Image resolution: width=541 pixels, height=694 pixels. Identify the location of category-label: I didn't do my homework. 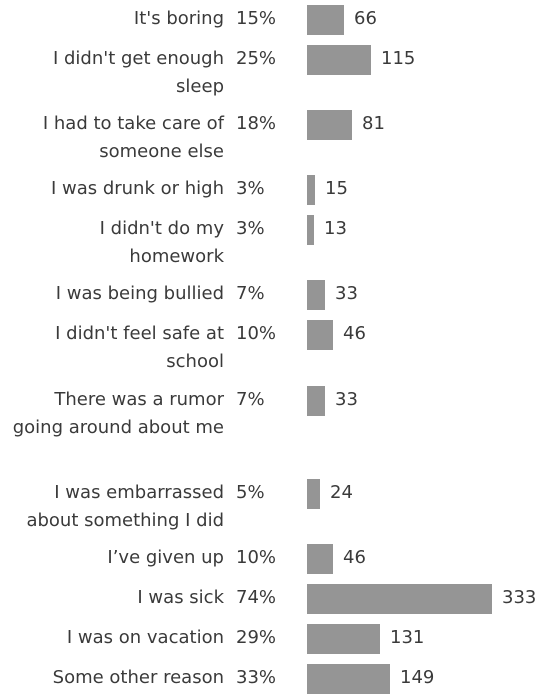
(161, 242).